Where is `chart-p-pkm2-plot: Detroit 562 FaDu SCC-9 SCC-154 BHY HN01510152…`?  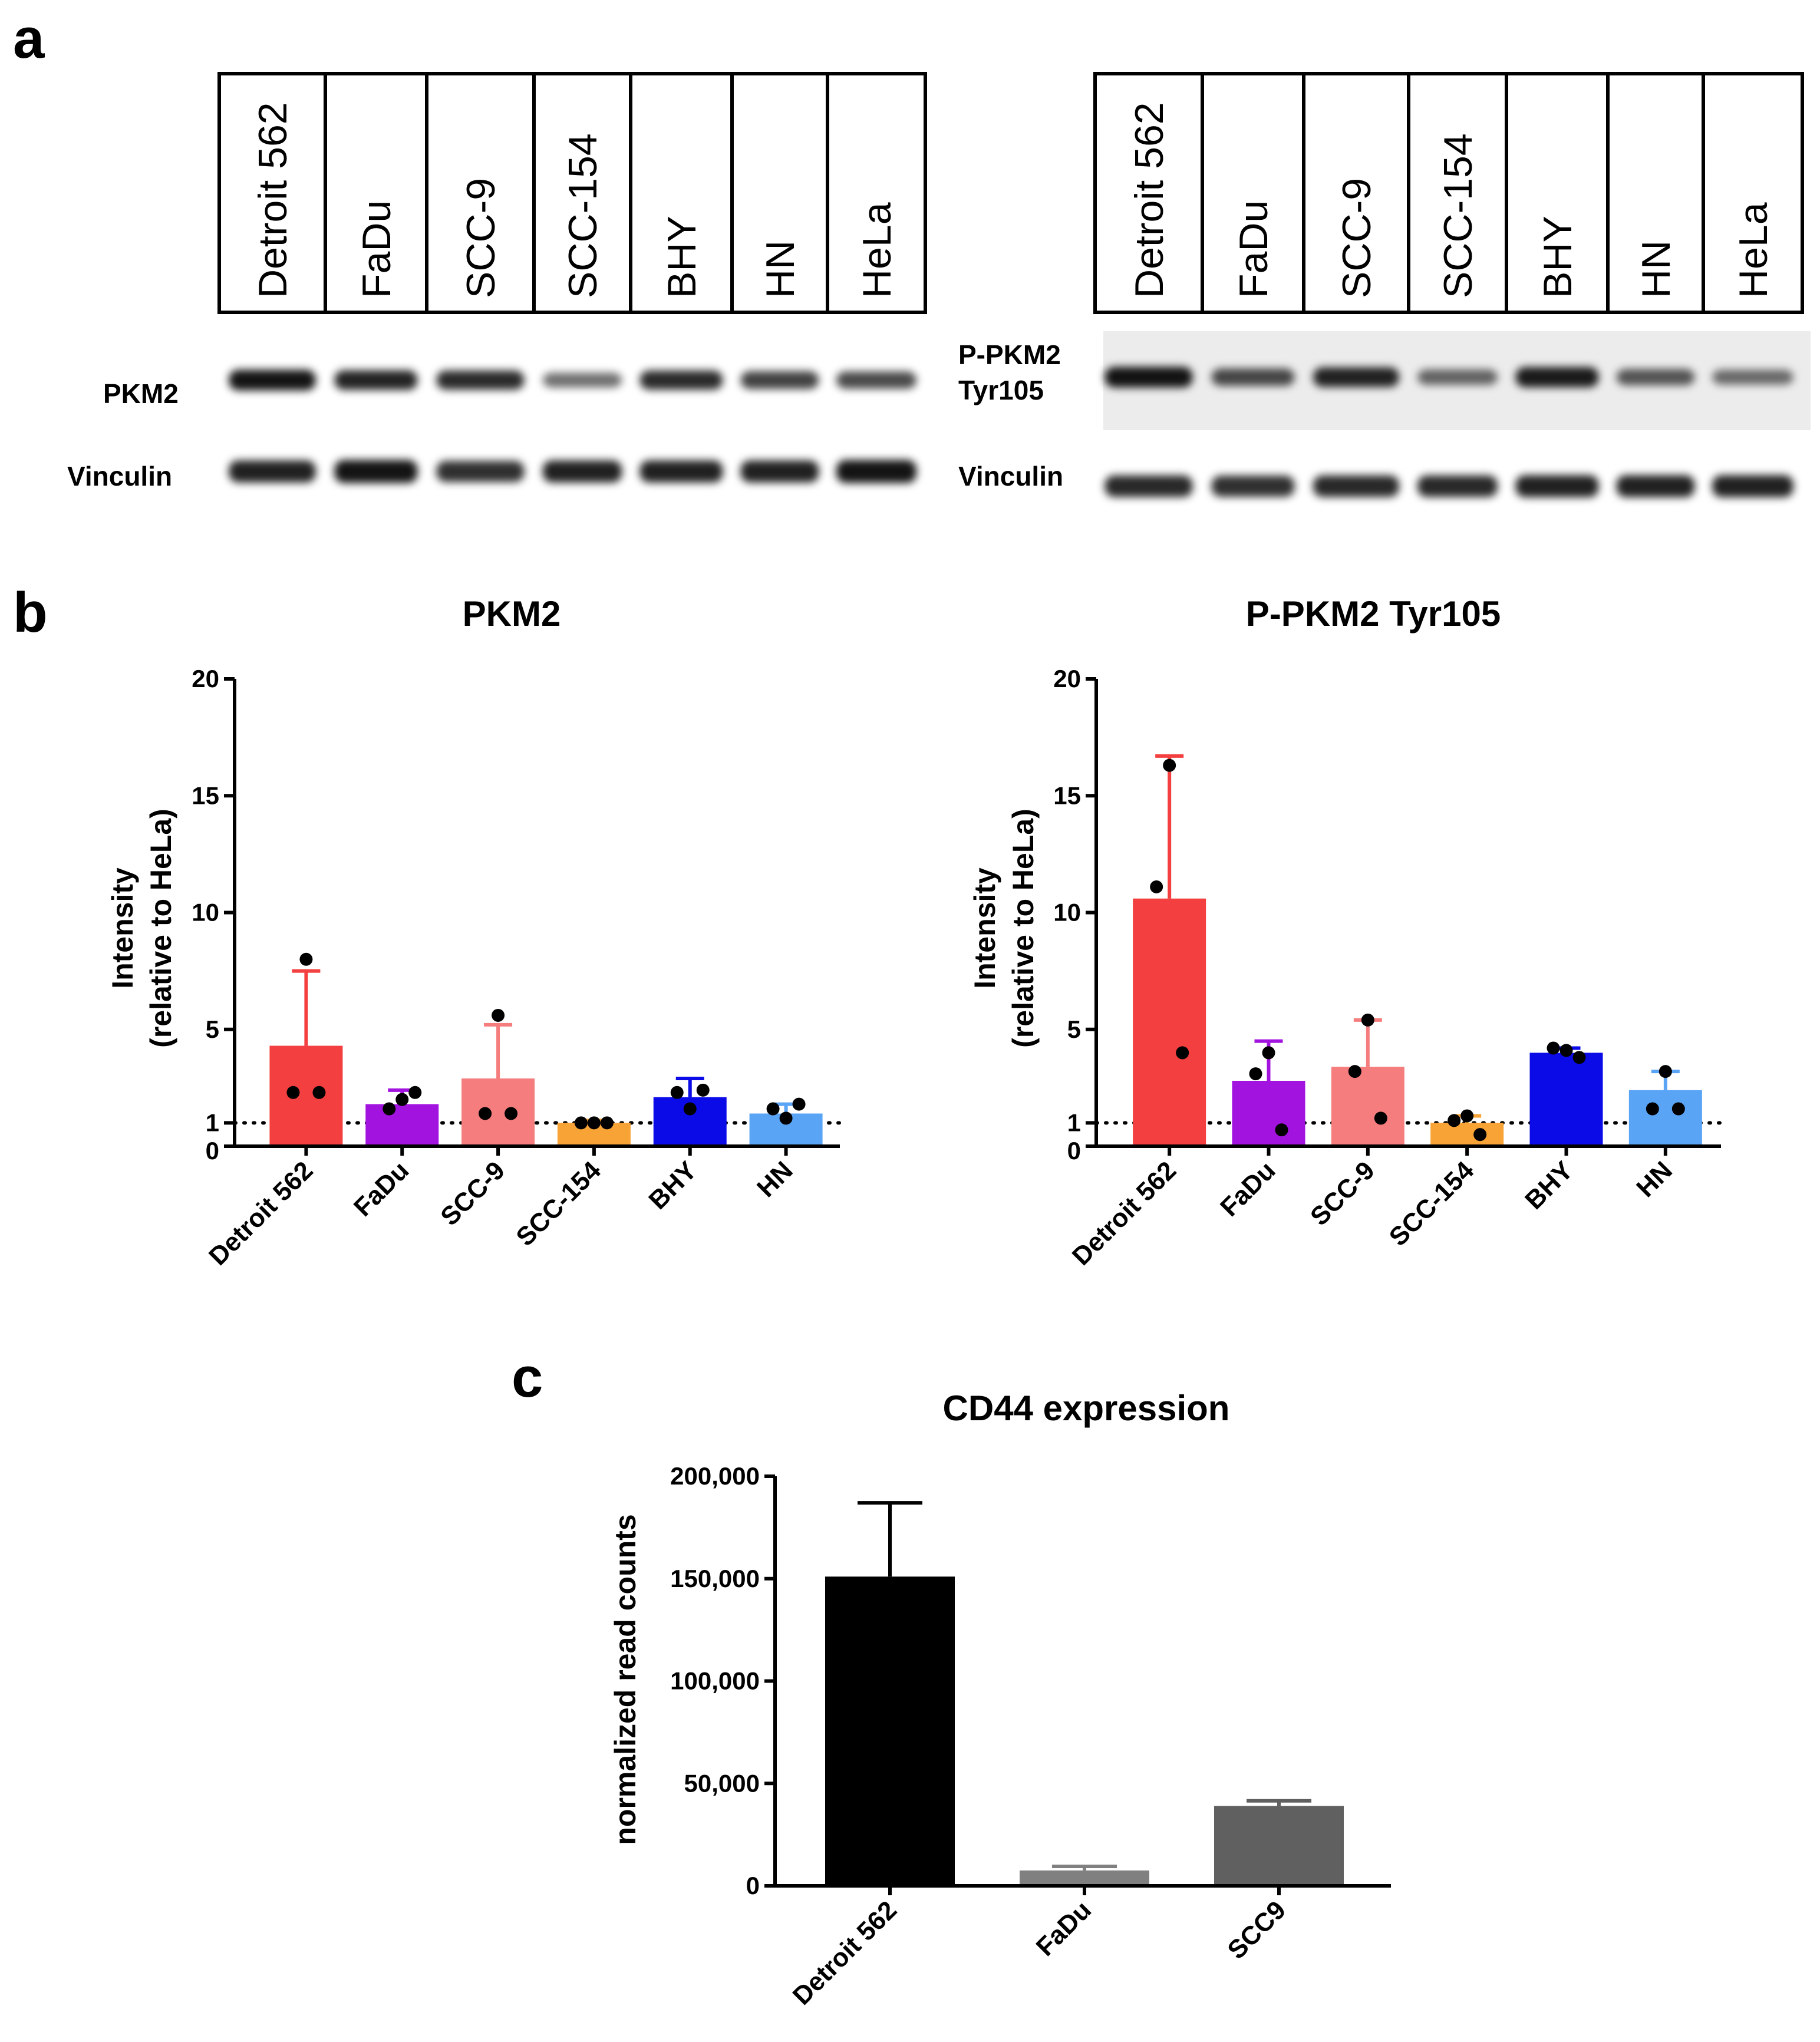
chart-p-pkm2-plot: Detroit 562 FaDu SCC-9 SCC-154 BHY HN01510152… is located at coordinates (1391, 968).